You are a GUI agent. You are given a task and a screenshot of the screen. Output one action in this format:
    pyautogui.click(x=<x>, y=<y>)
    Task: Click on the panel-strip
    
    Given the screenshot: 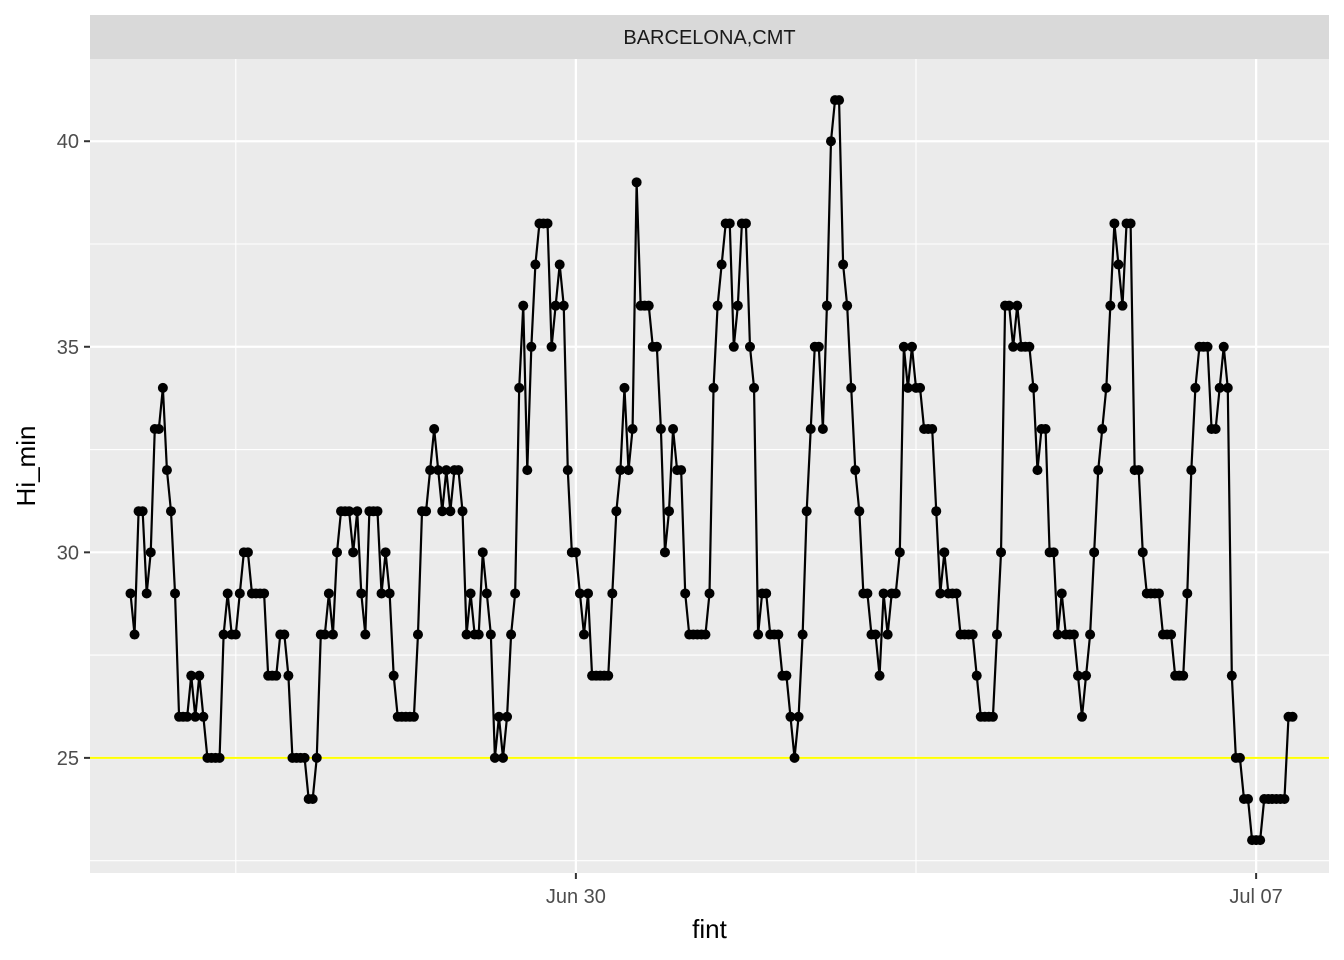 What is the action you would take?
    pyautogui.click(x=709, y=37)
    